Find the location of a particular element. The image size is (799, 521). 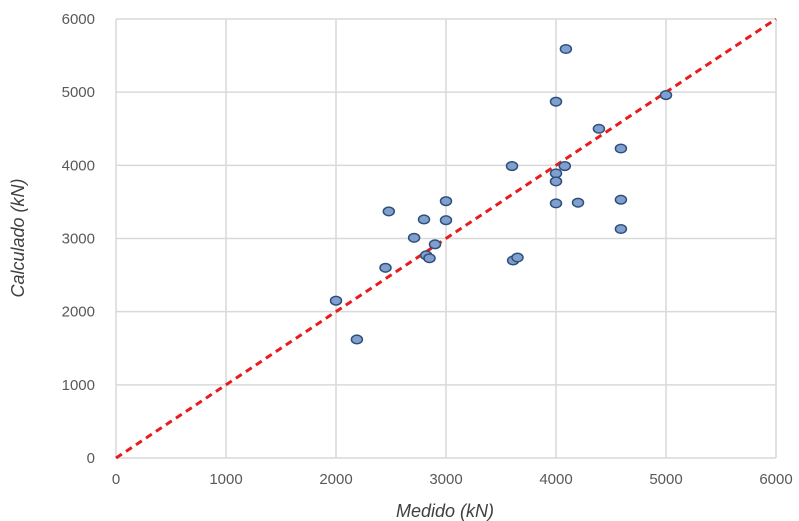

y-tick-label: 1000 is located at coordinates (78, 385).